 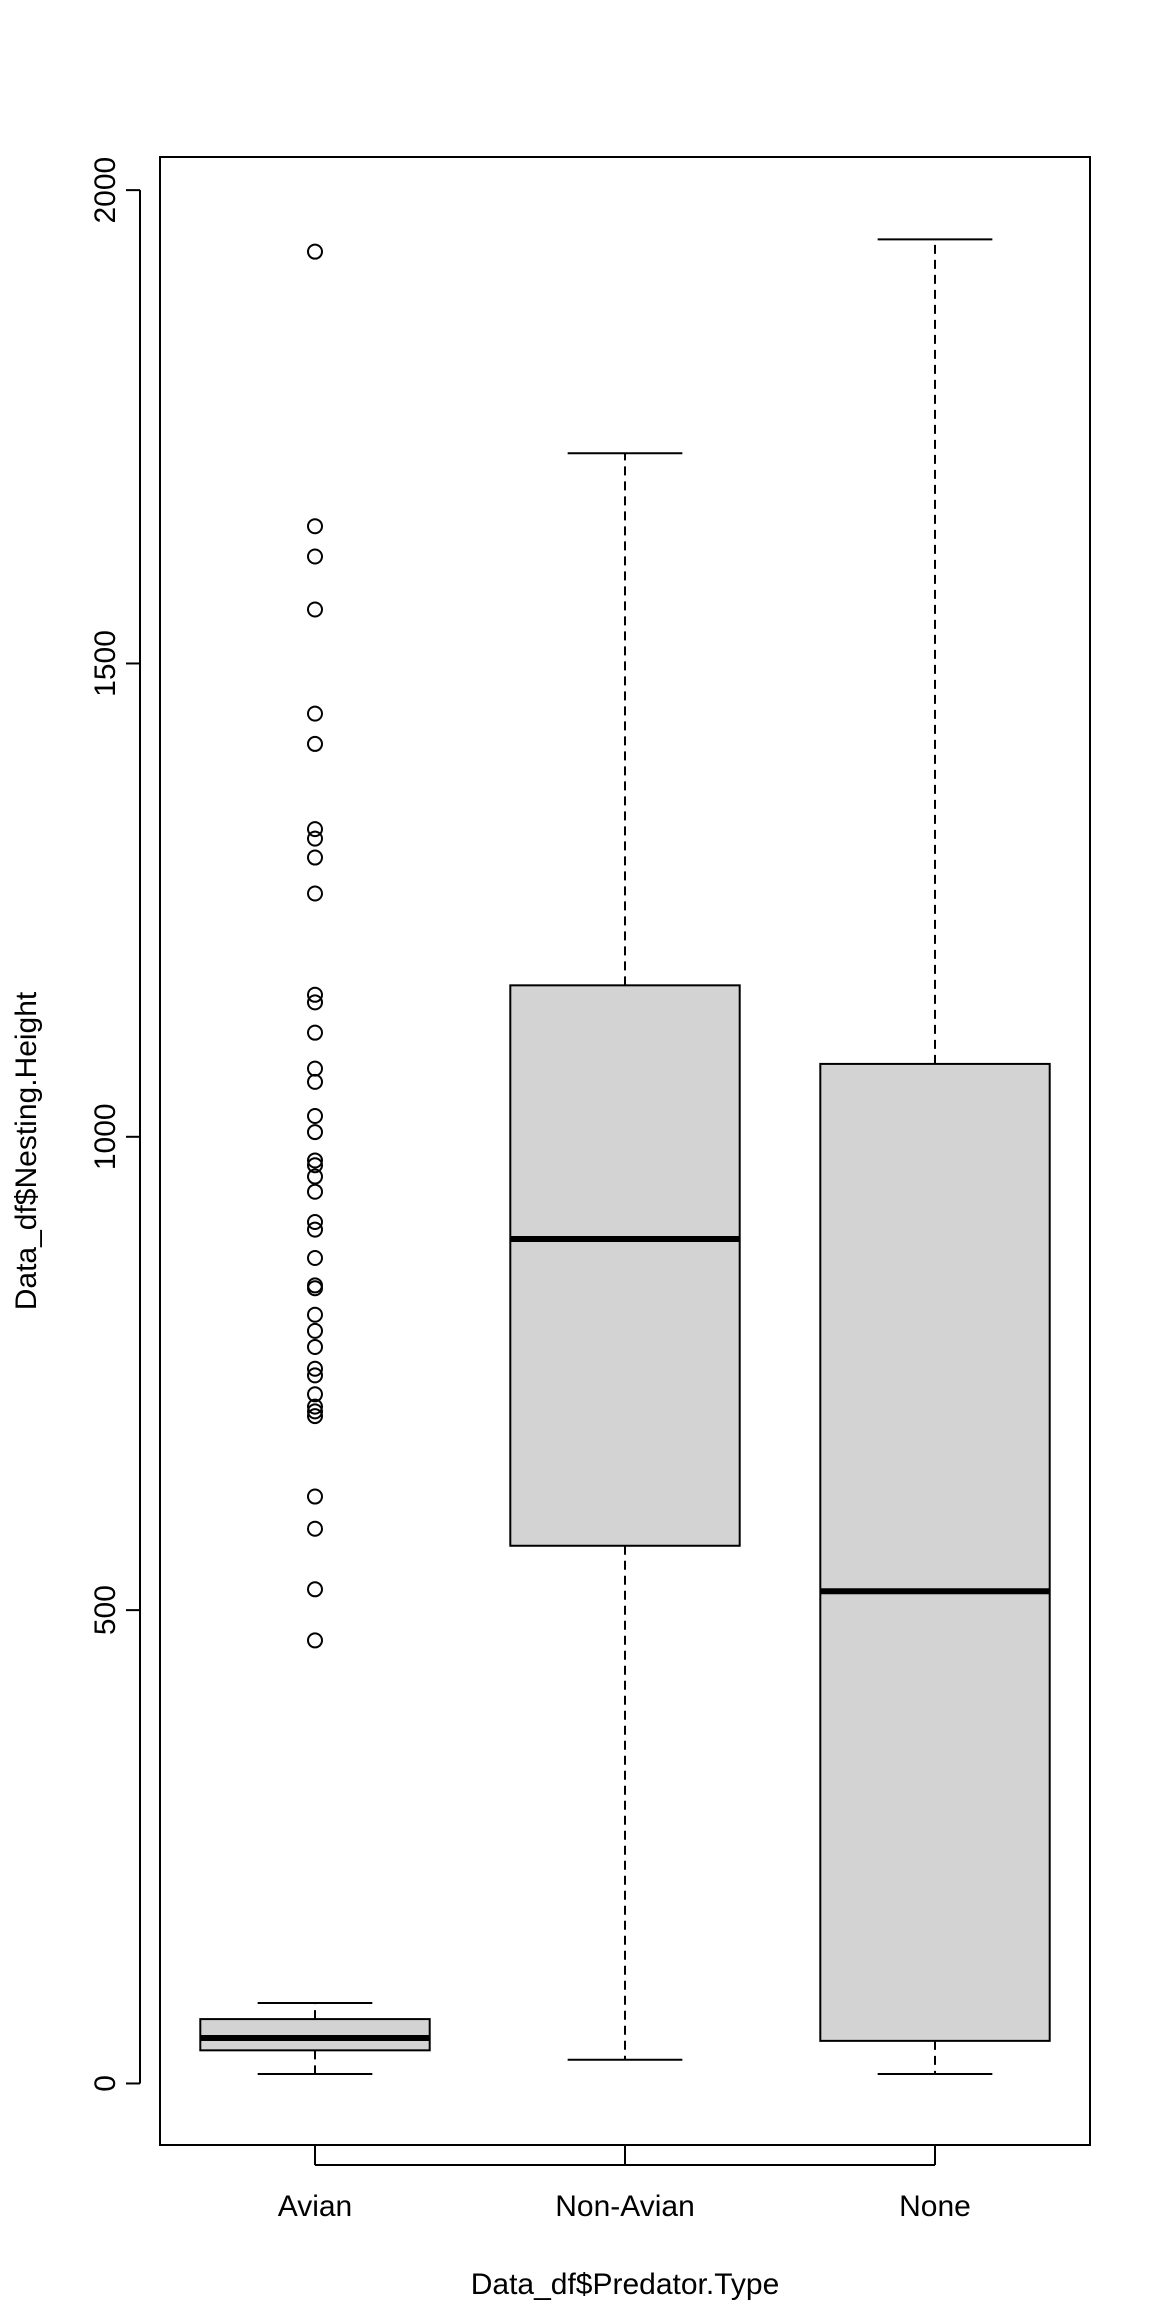 What do you see at coordinates (105, 1610) in the screenshot?
I see `y-tick-label: 500` at bounding box center [105, 1610].